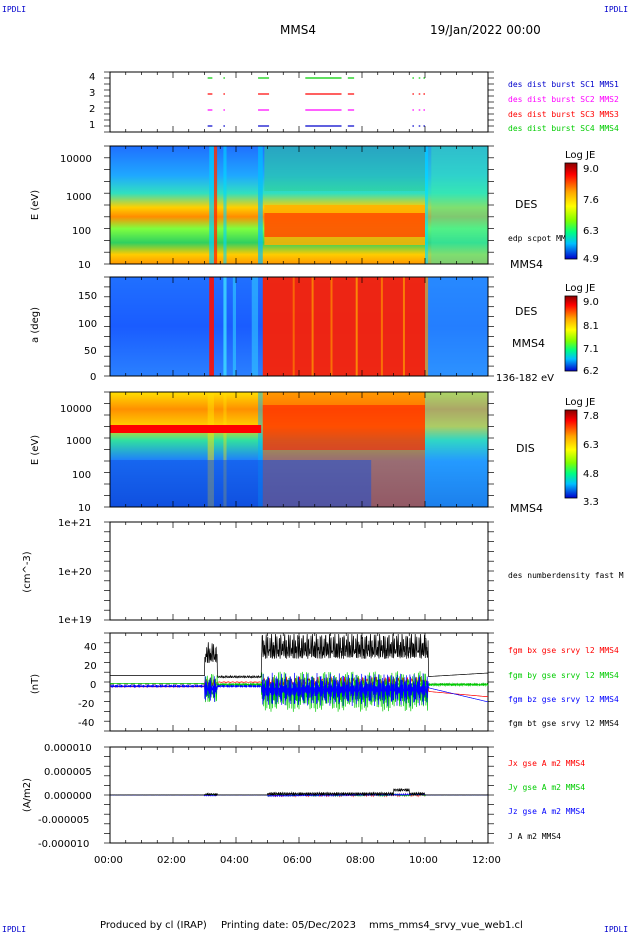  What do you see at coordinates (81, 475) in the screenshot?
I see `dis-energy-ytick-100: 100` at bounding box center [81, 475].